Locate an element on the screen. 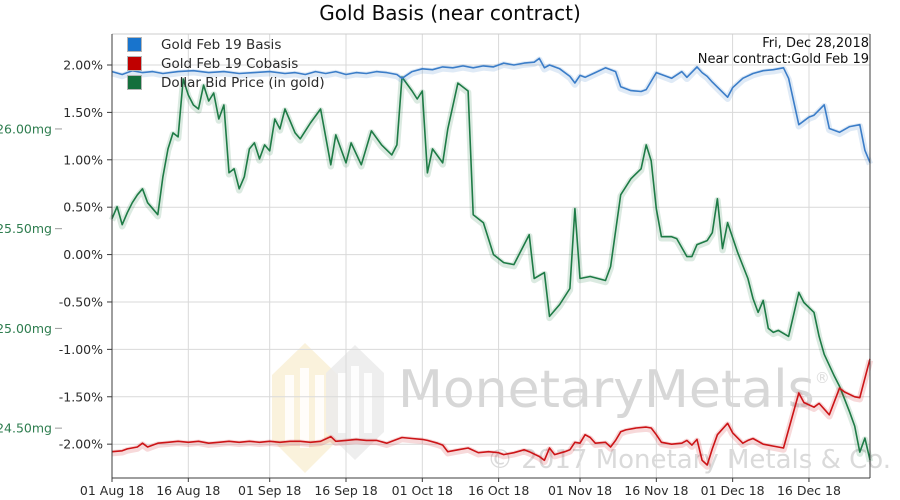 Image resolution: width=900 pixels, height=500 pixels. watermark-brand: MonetaryMetals® is located at coordinates (614, 390).